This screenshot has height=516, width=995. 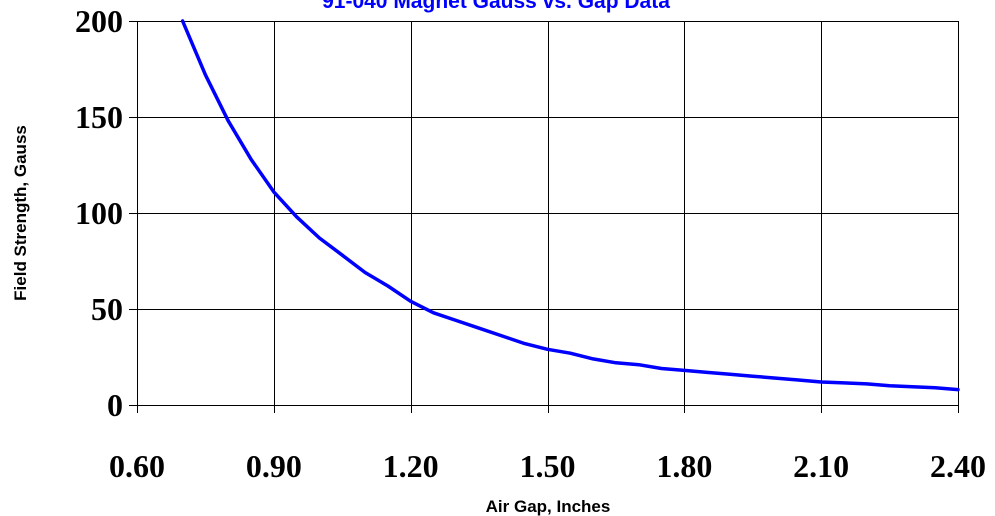 What do you see at coordinates (137, 466) in the screenshot?
I see `x-tick-label: 0.60` at bounding box center [137, 466].